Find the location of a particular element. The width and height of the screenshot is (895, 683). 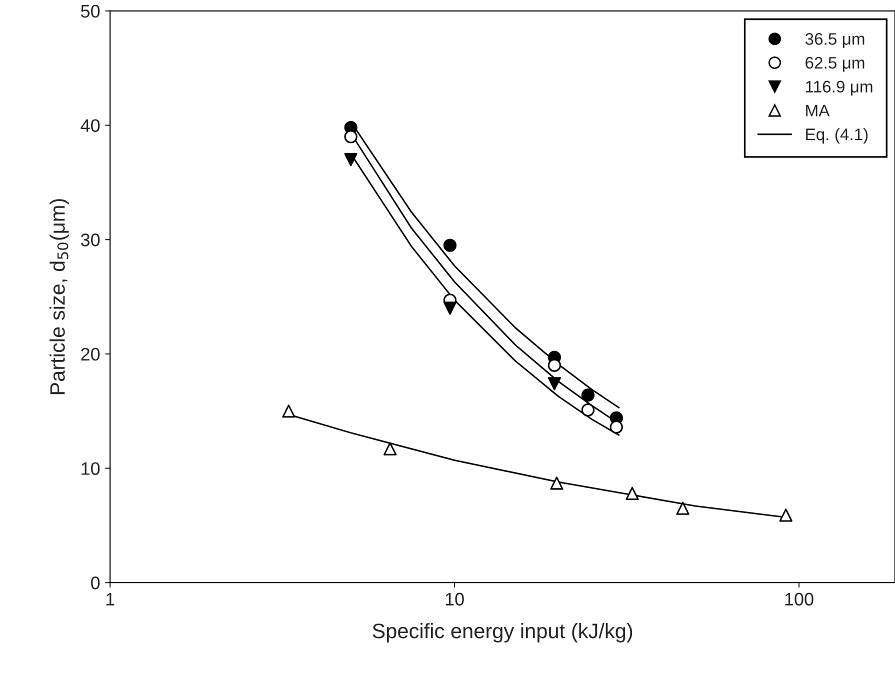

legend-label: 62.5 μm is located at coordinates (835, 64).